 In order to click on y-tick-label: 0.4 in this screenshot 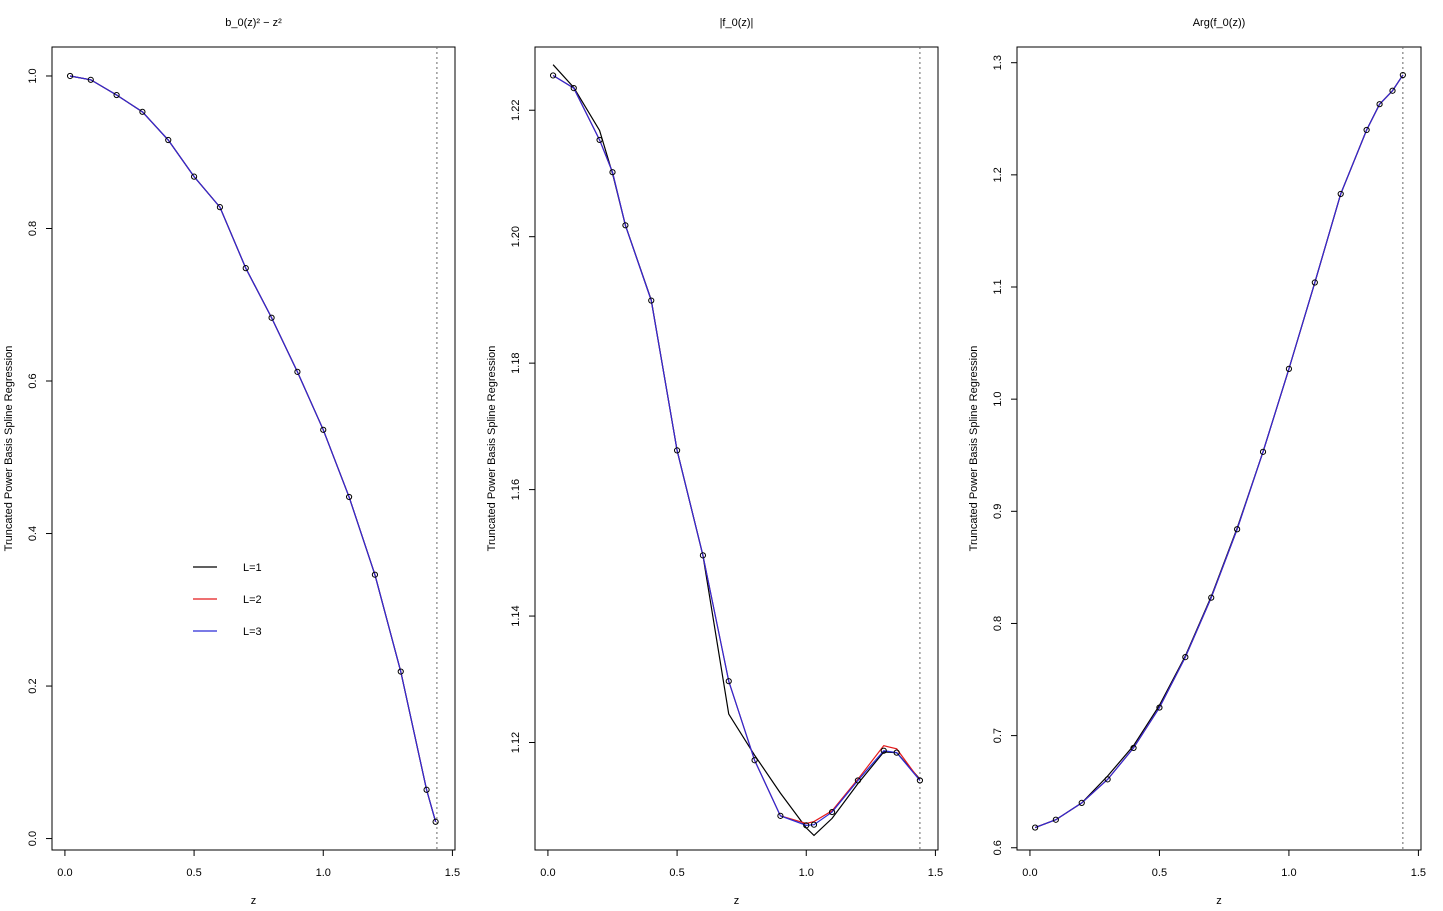, I will do `click(33, 533)`.